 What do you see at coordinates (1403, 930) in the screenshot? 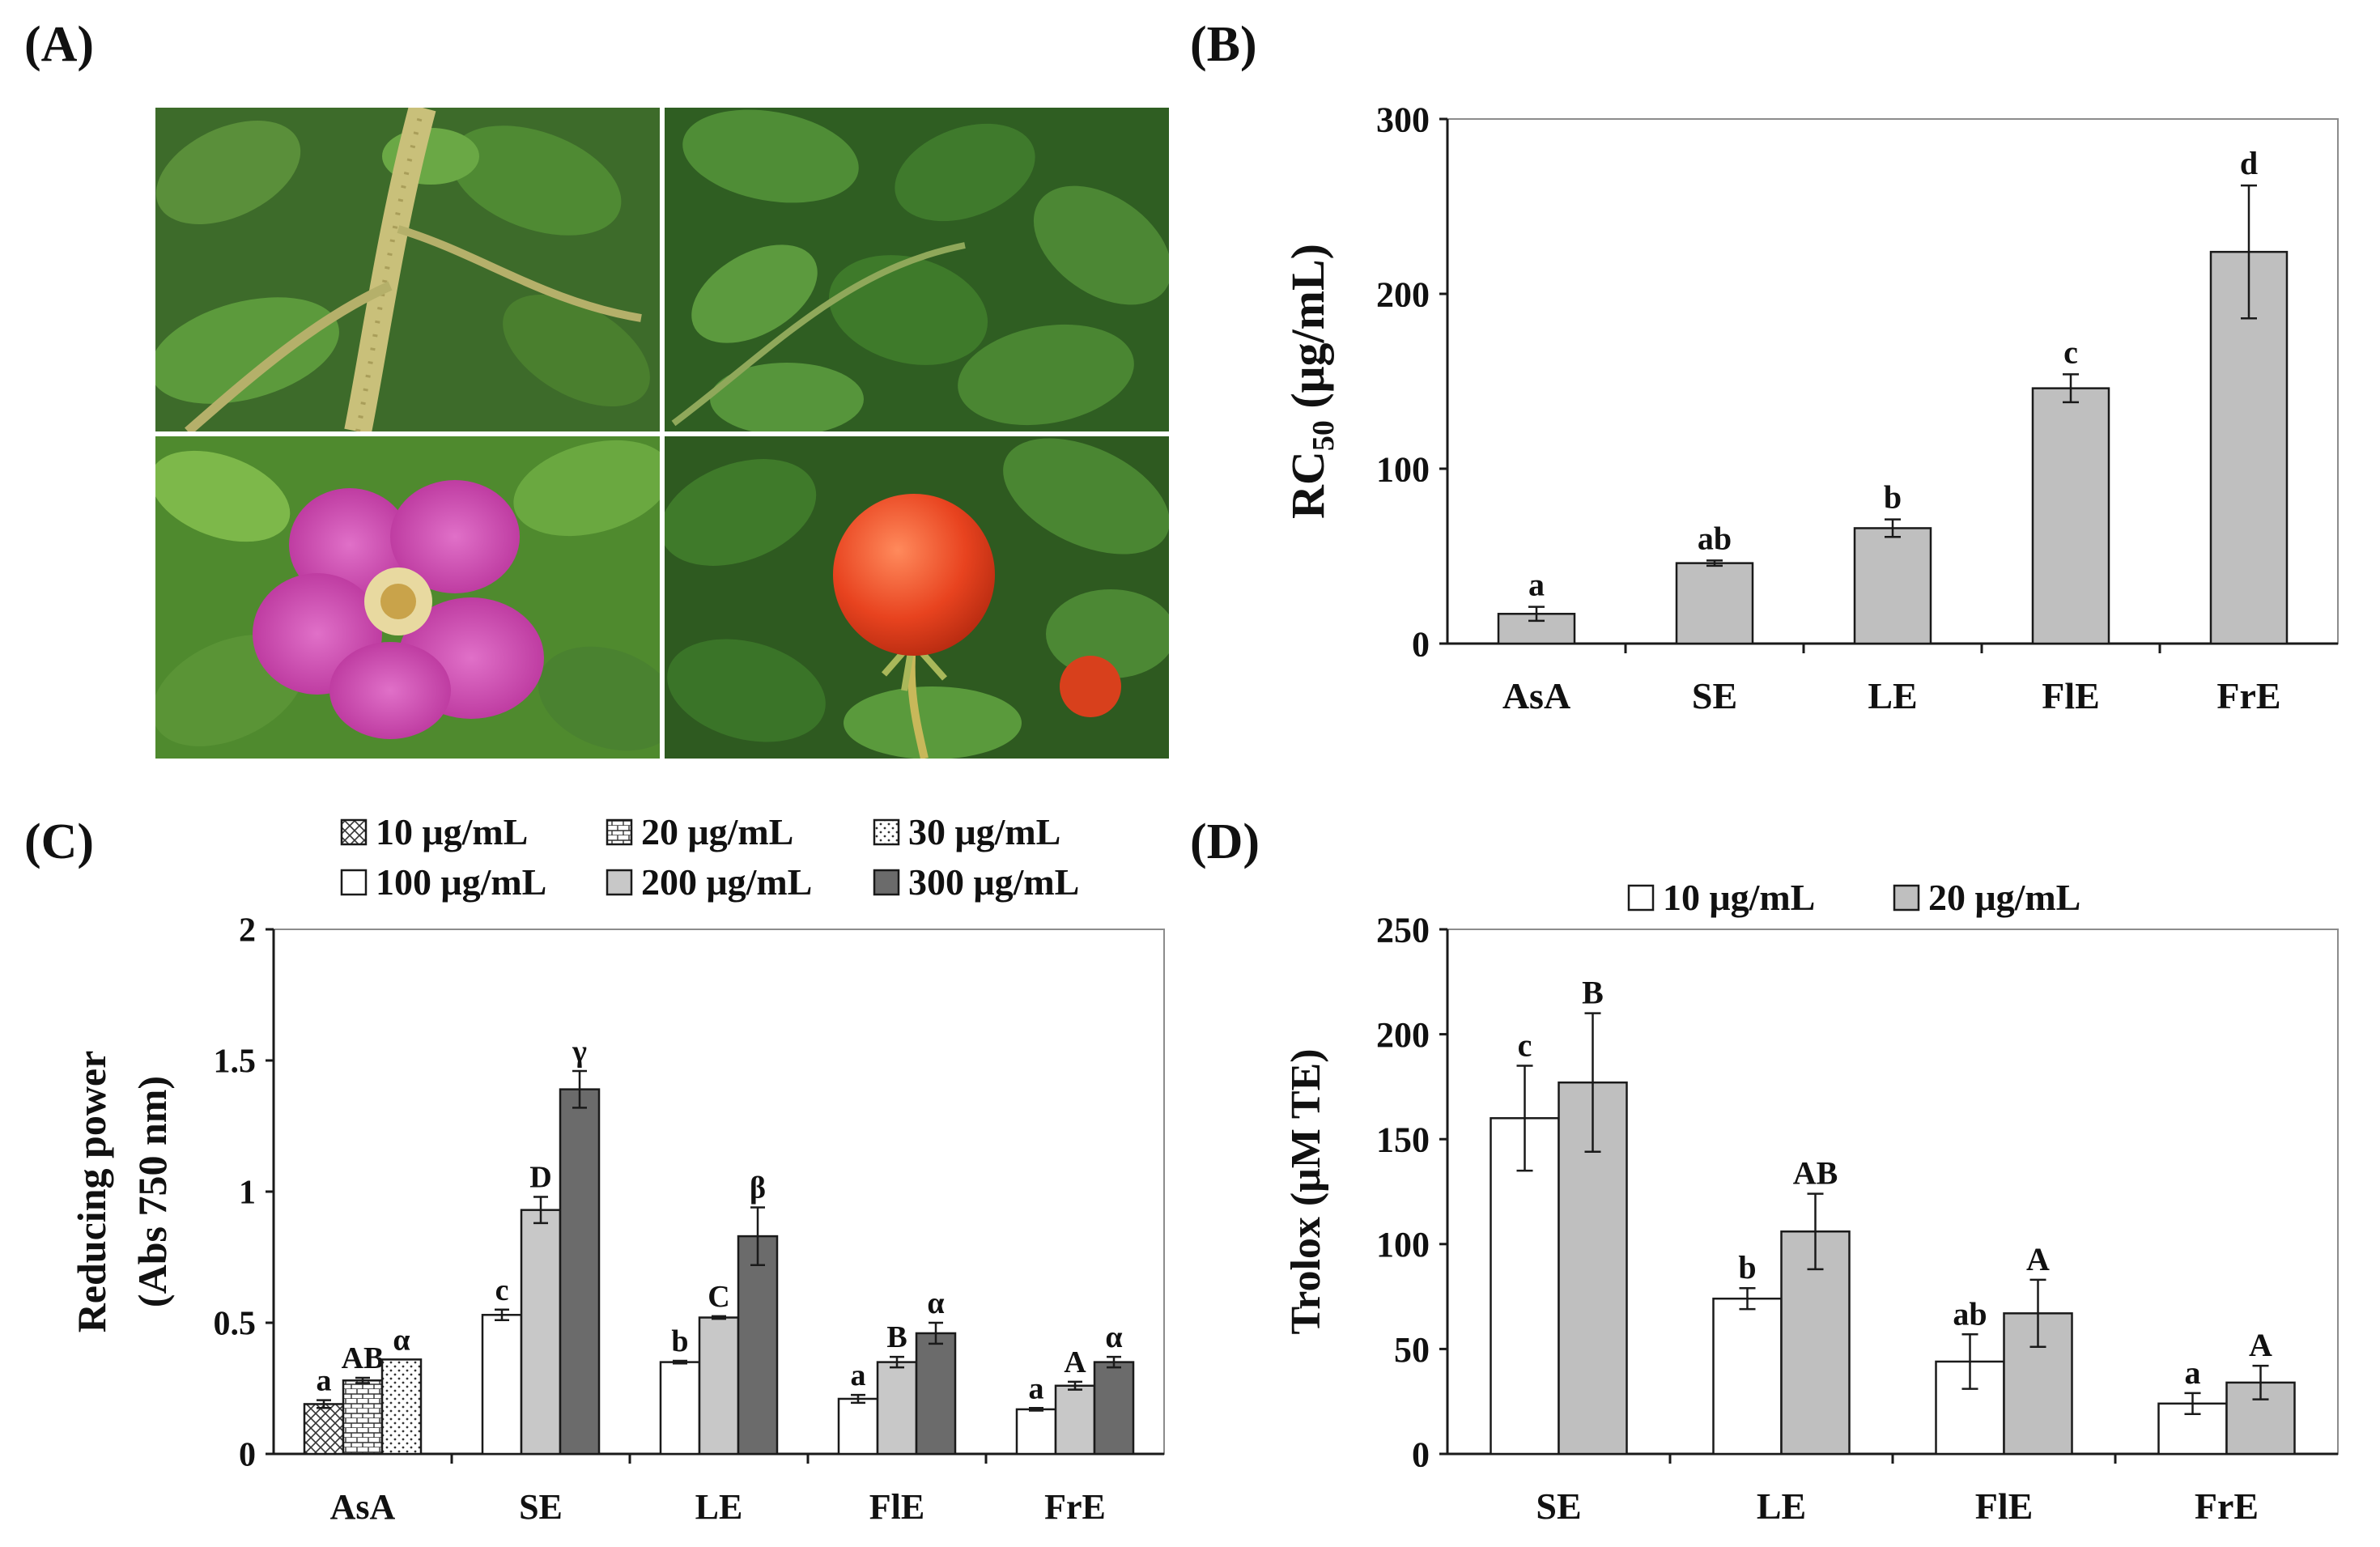
I see `chart-d-ytick-label: 250` at bounding box center [1403, 930].